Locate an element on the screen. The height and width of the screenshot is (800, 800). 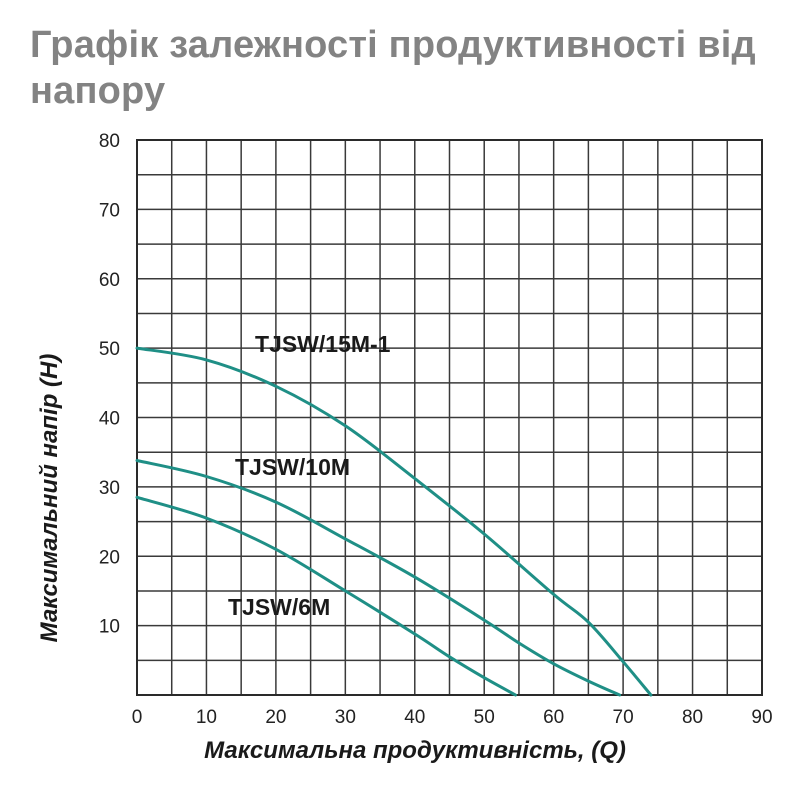
y-tick-label: 30 is located at coordinates (109, 488).